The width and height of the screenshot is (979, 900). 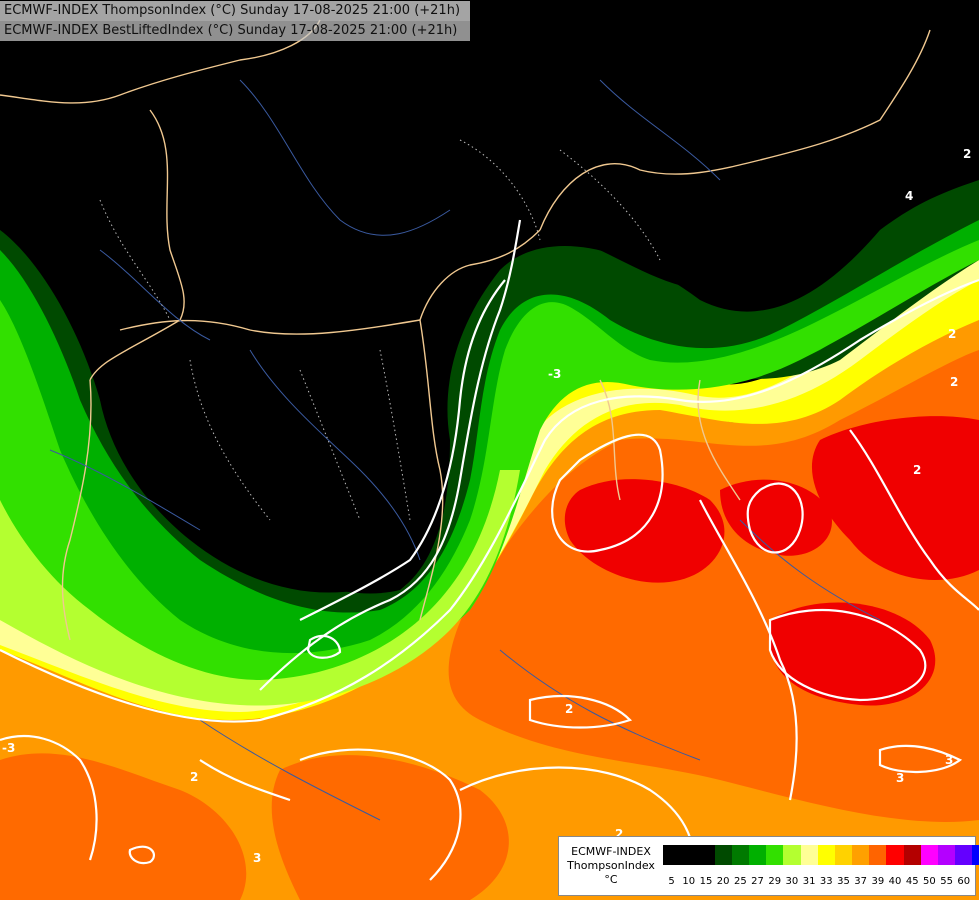 What do you see at coordinates (776, 517) in the screenshot?
I see `red-cell-mid` at bounding box center [776, 517].